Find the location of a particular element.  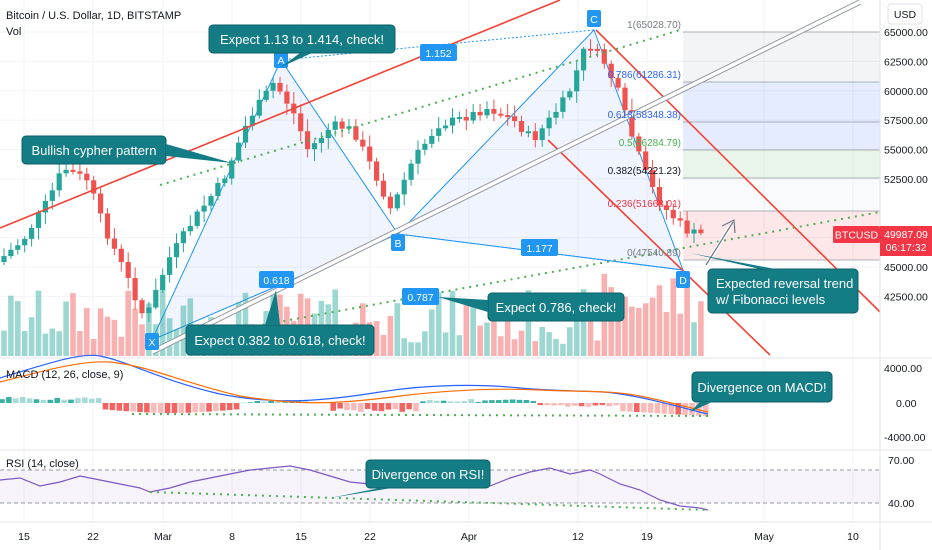

svg-text: USD is located at coordinates (905, 15).